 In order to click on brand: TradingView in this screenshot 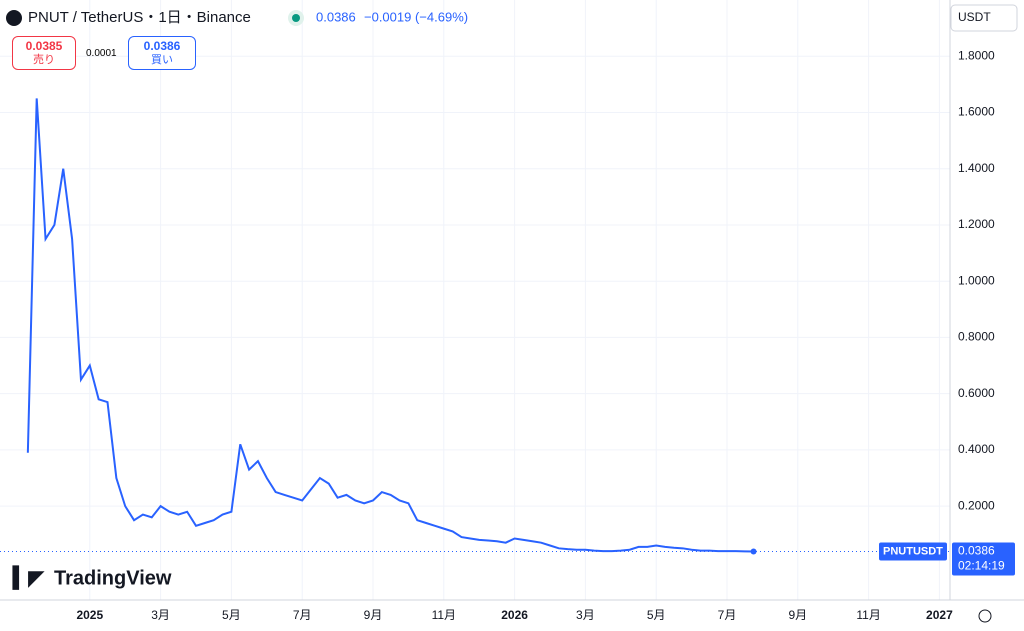, I will do `click(113, 578)`.